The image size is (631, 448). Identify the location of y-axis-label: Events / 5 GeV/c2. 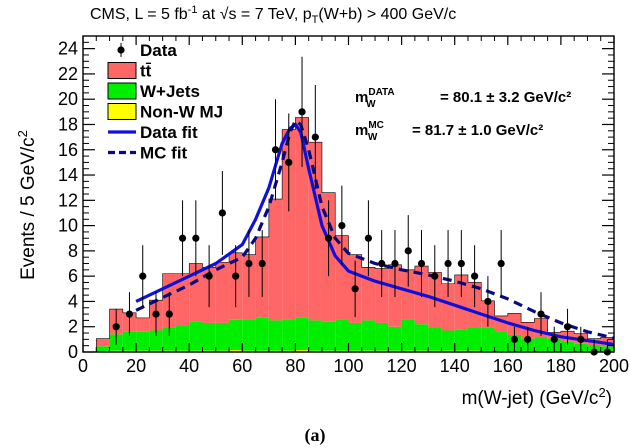
(27, 205).